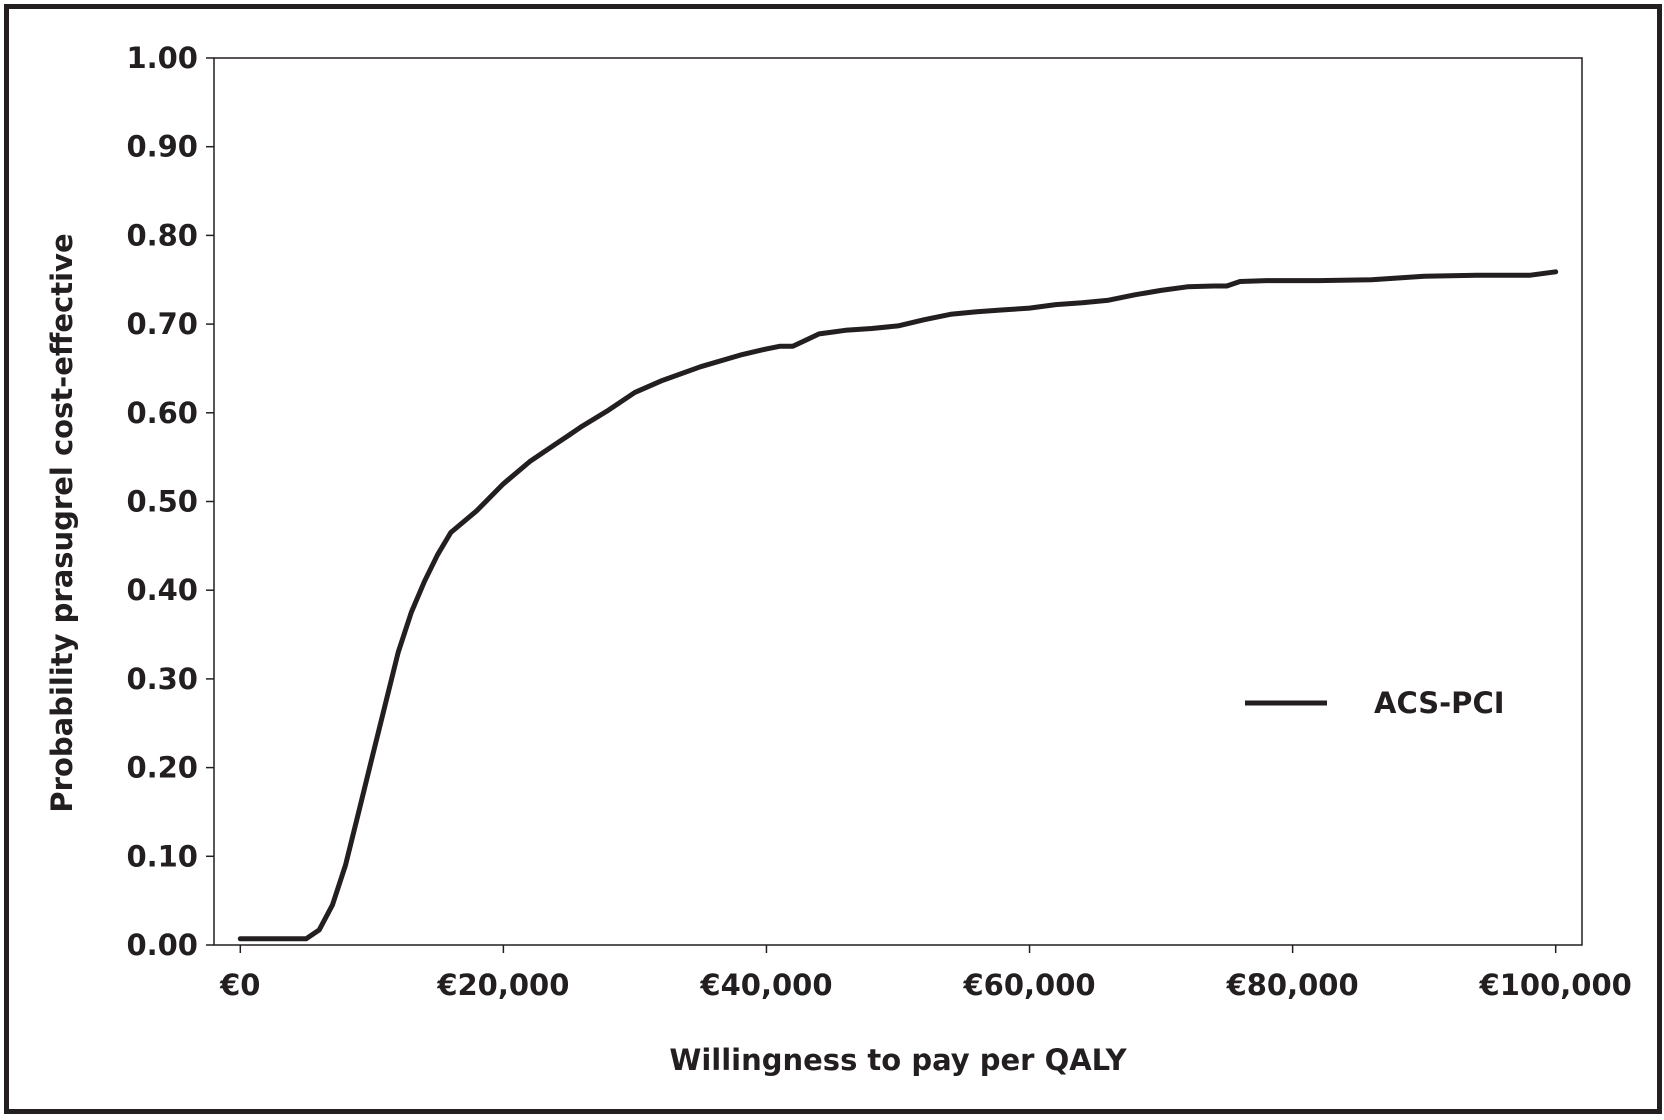  I want to click on y-tick-label: 0.30, so click(162, 679).